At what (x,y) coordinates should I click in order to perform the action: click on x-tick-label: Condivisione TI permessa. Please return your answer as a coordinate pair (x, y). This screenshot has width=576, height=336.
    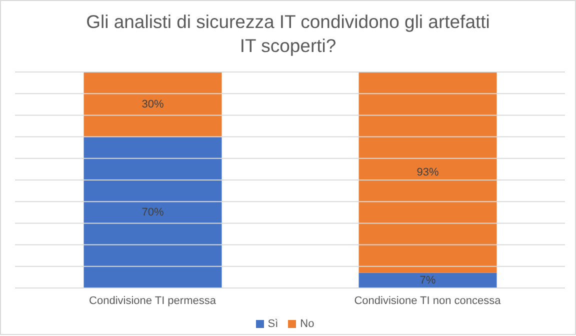
    Looking at the image, I should click on (153, 300).